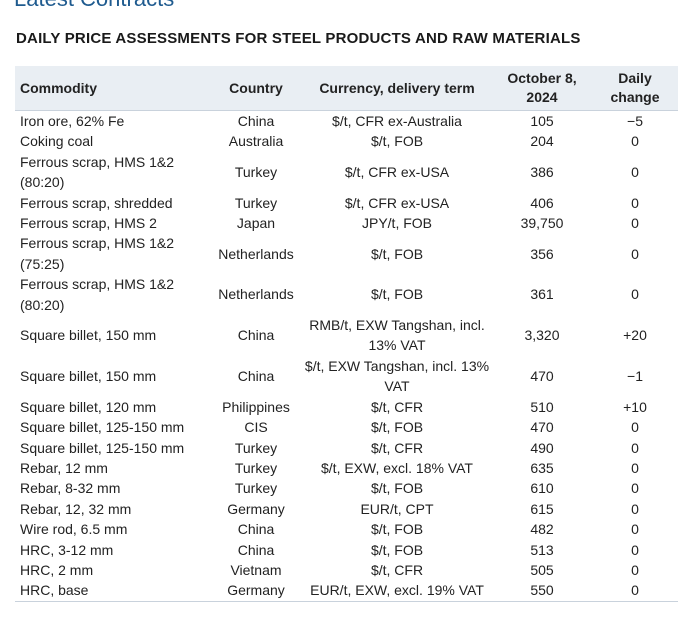 Image resolution: width=685 pixels, height=623 pixels. What do you see at coordinates (542, 335) in the screenshot?
I see `cell-price: 3,320` at bounding box center [542, 335].